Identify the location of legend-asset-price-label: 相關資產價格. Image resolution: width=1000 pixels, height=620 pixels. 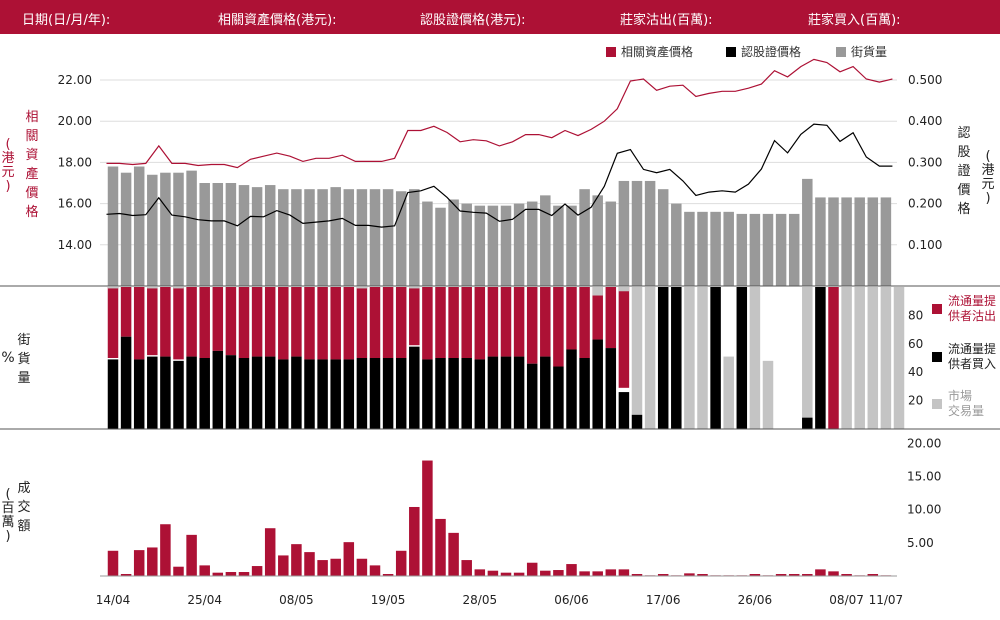
(657, 52).